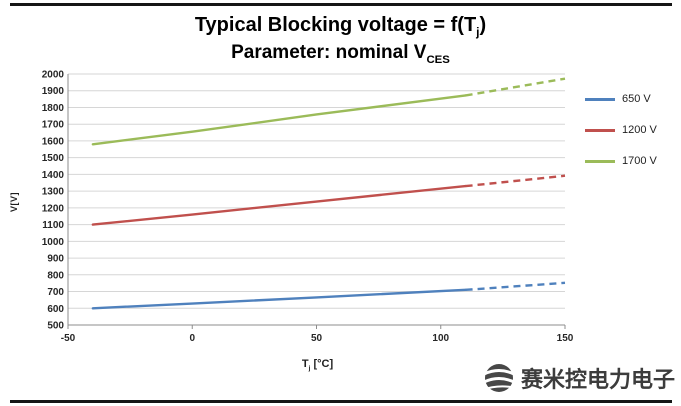 Image resolution: width=681 pixels, height=406 pixels. I want to click on svg-text: 1100, so click(53, 225).